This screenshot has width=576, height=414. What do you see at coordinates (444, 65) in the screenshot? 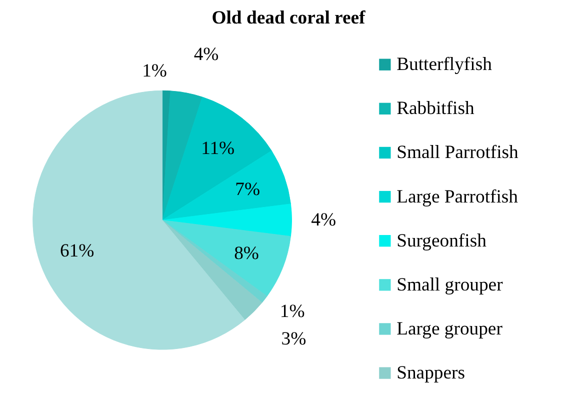
I see `legend-label: Butterflyfish` at bounding box center [444, 65].